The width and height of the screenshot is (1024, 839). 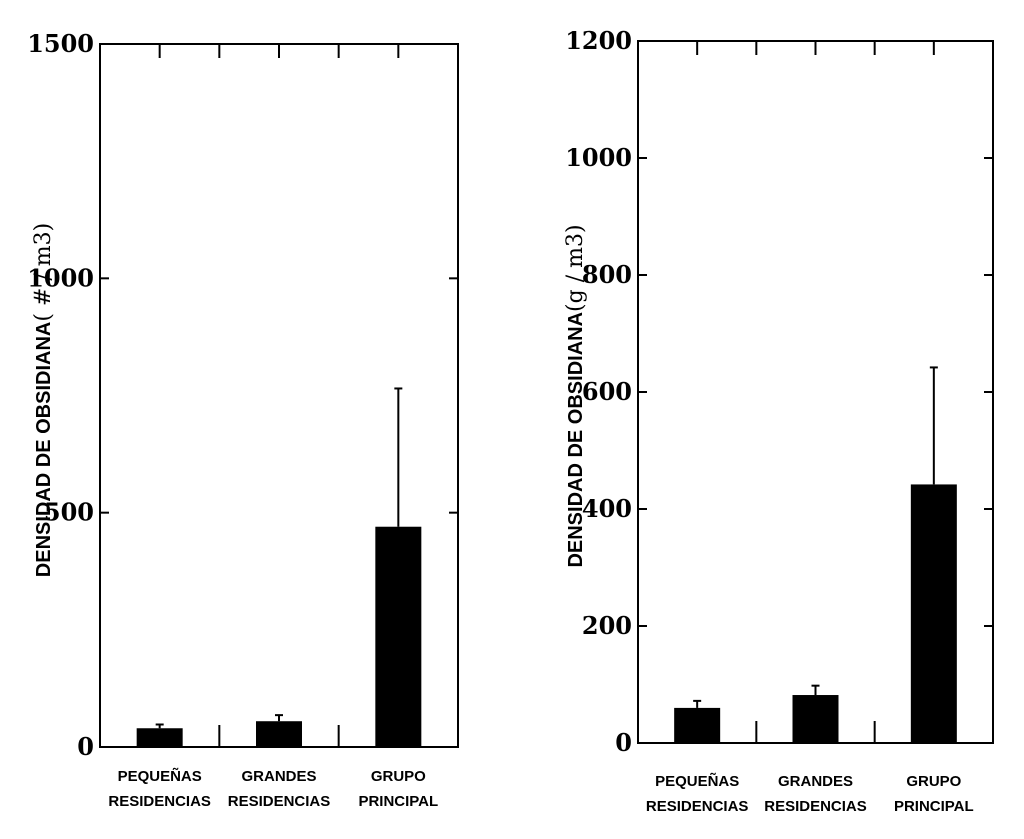 I want to click on y-tick-label: 600, so click(x=607, y=391).